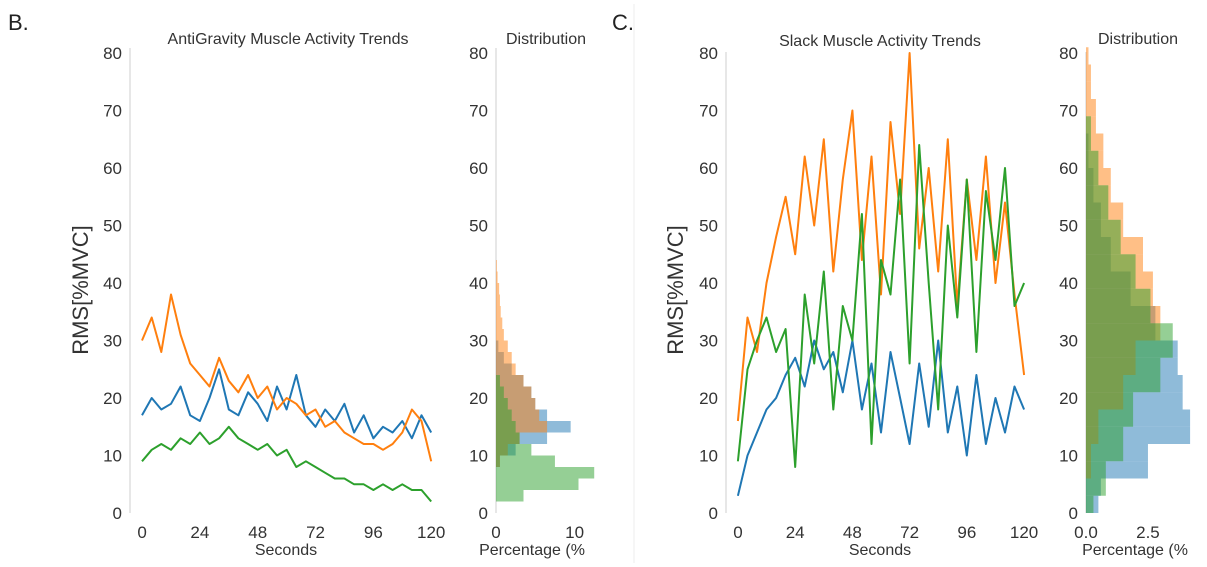 The height and width of the screenshot is (567, 1207). Describe the element at coordinates (795, 532) in the screenshot. I see `x-tick-label: 24` at that location.